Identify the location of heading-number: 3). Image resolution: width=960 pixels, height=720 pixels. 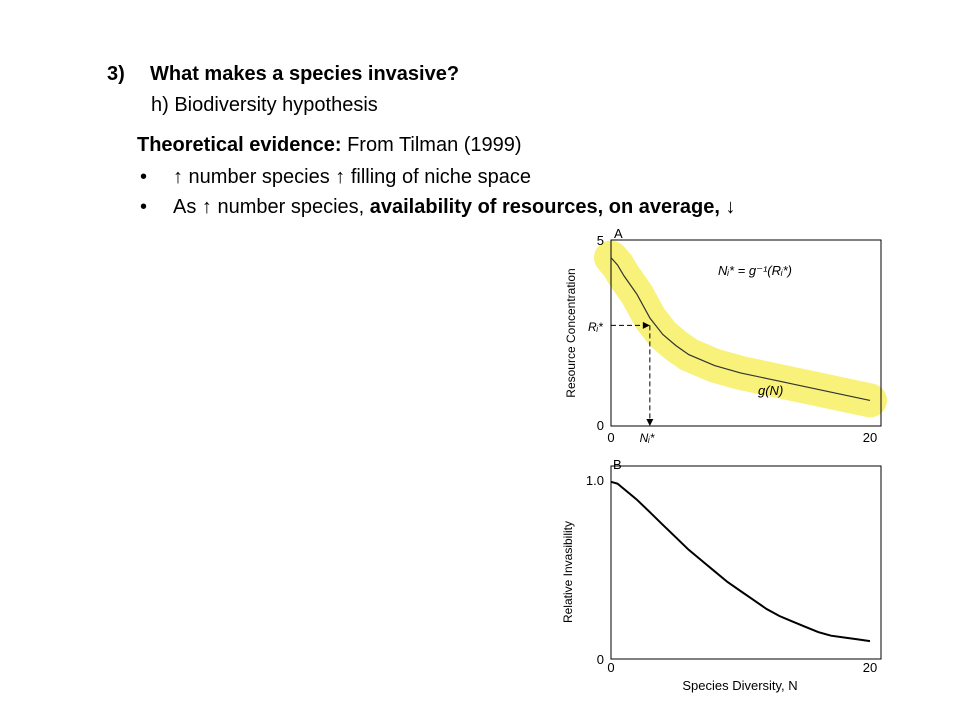
(116, 74).